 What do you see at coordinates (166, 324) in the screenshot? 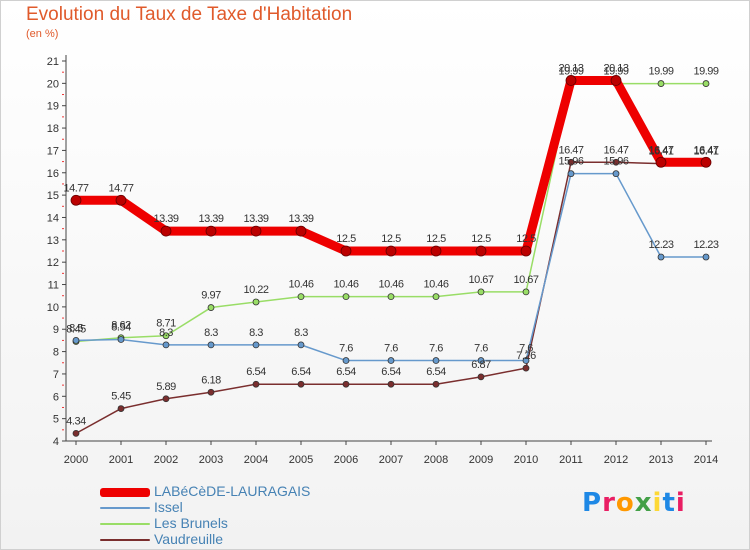
I see `data-label: 8.71` at bounding box center [166, 324].